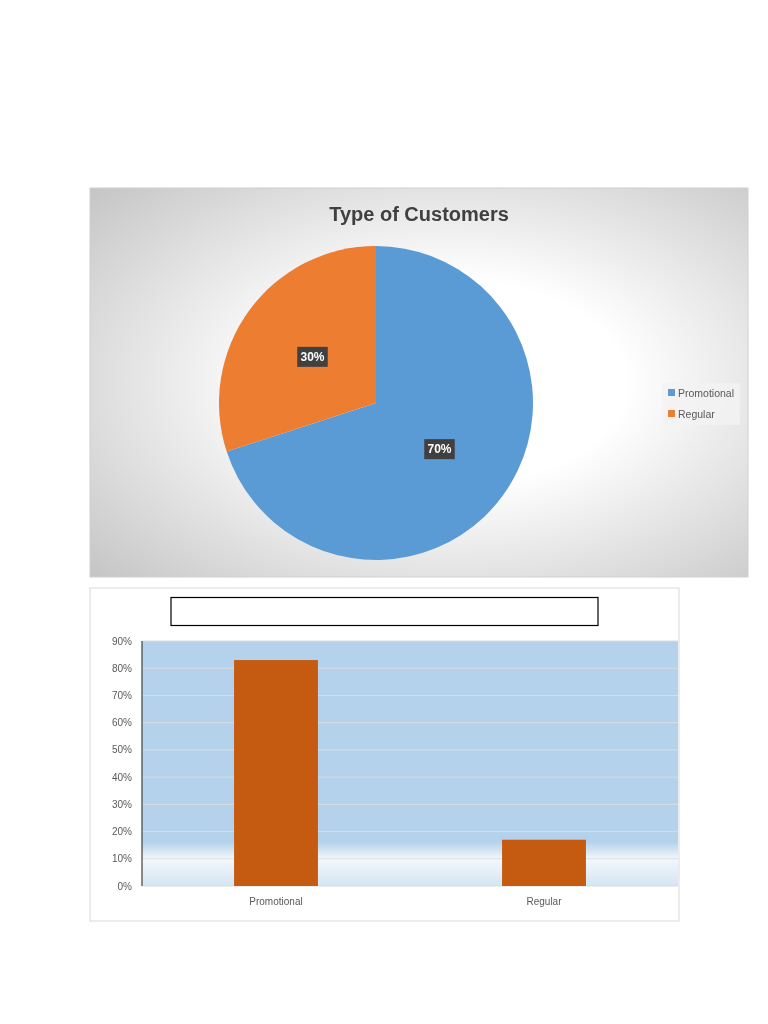 Image resolution: width=768 pixels, height=1024 pixels. Describe the element at coordinates (122, 750) in the screenshot. I see `y-tick-label: 50%` at that location.